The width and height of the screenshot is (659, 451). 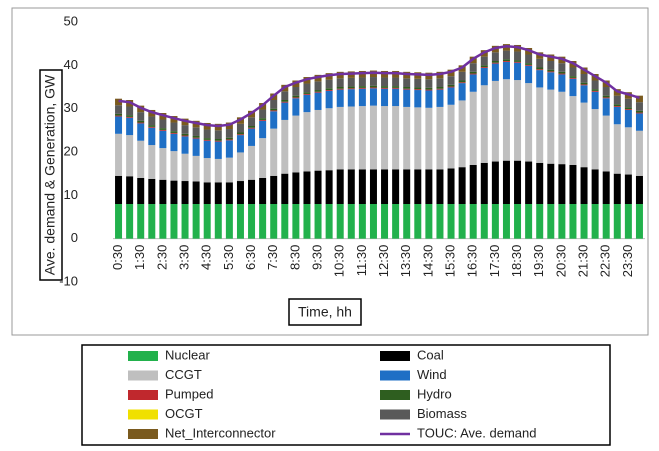 What do you see at coordinates (272, 257) in the screenshot?
I see `x-tick-label: 7:30` at bounding box center [272, 257].